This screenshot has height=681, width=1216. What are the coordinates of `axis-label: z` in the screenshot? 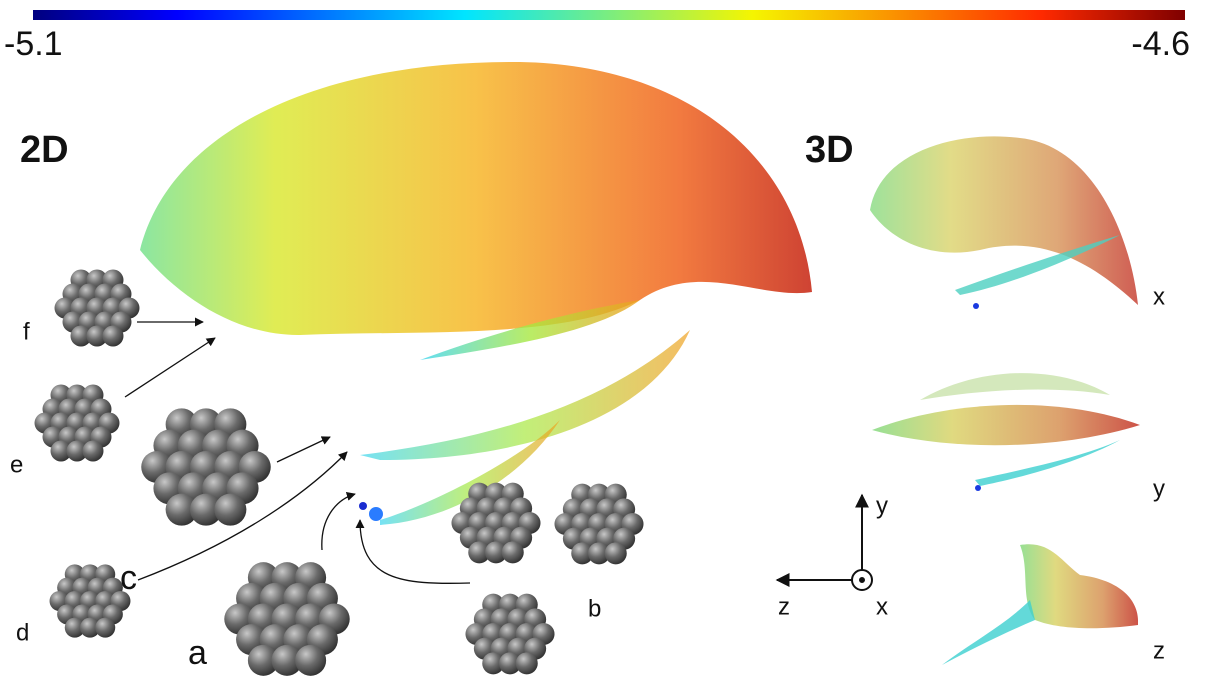 It's located at (784, 606).